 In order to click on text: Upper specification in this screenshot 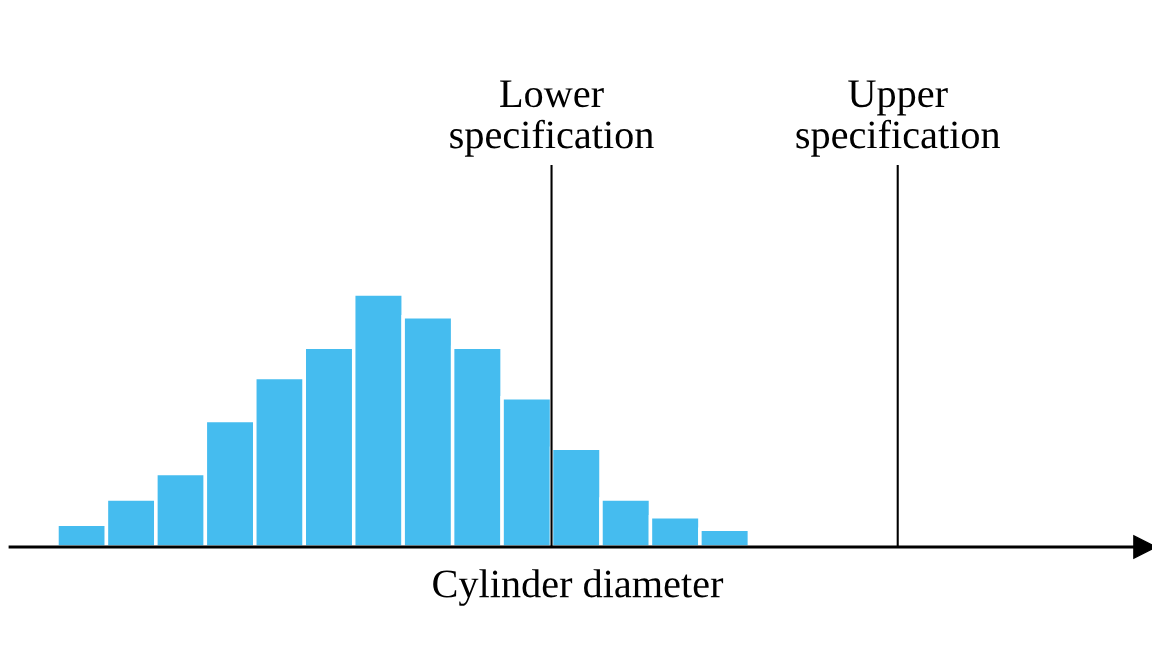, I will do `click(898, 118)`.